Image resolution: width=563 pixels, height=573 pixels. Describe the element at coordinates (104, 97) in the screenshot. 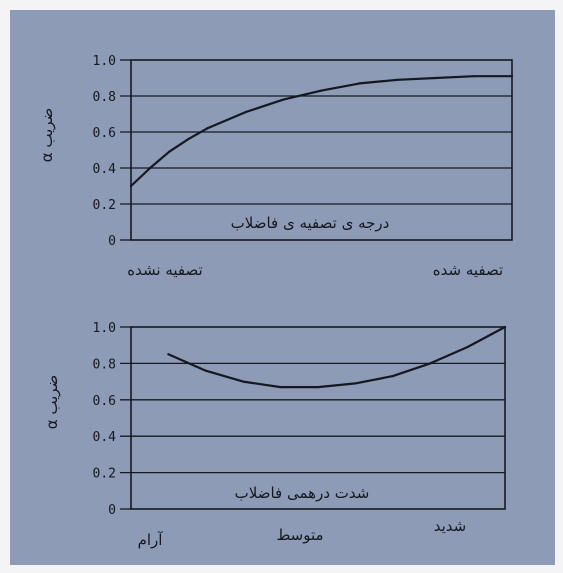

I see `chart1-y-tick-label: 0.8` at that location.